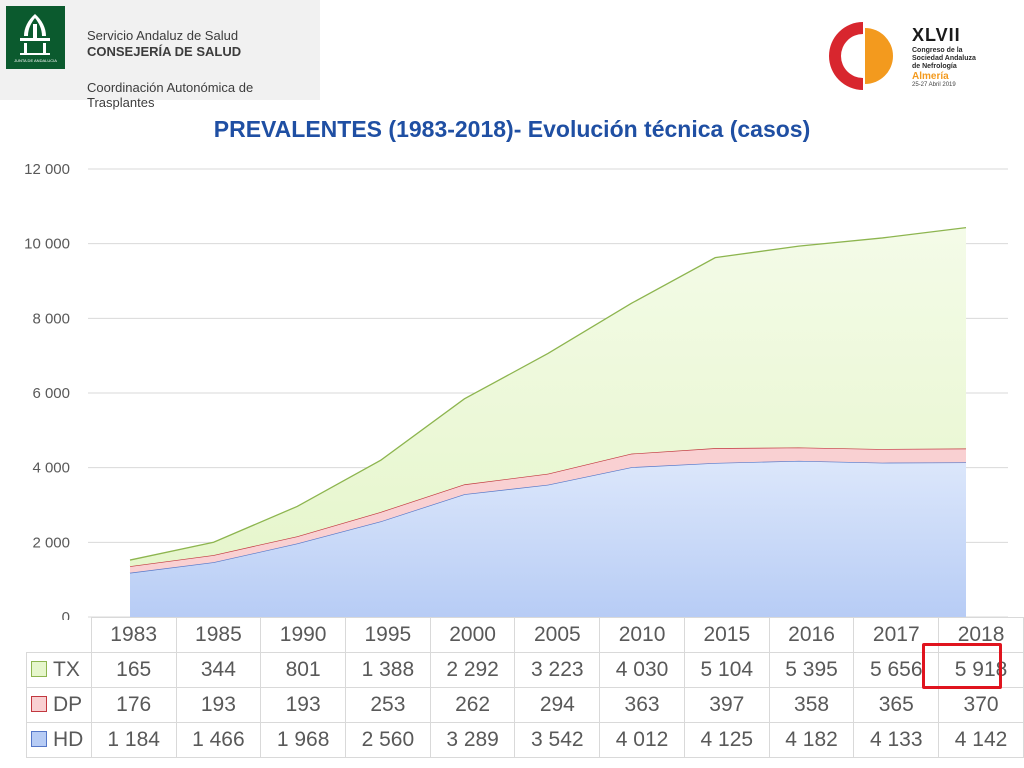 The width and height of the screenshot is (1024, 768). I want to click on table-row: DP 176 193 193 253 262 294 363 397 358 365 370, so click(525, 705).